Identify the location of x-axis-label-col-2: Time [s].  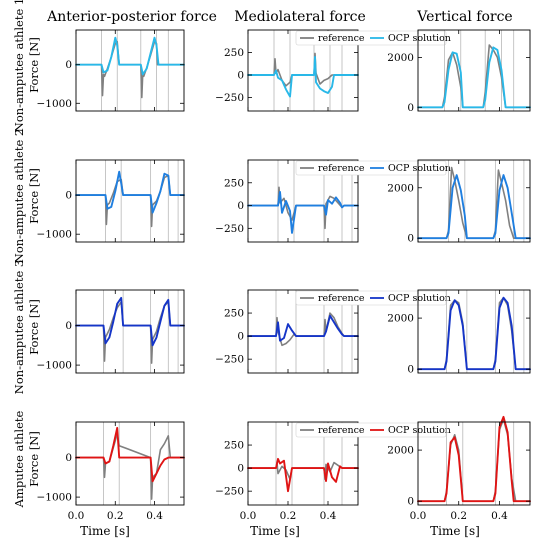
(275, 531).